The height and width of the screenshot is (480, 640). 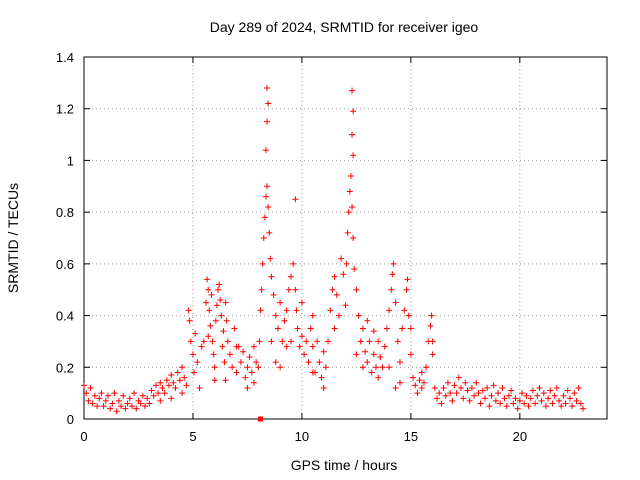 I want to click on y-tick-label: 1.2, so click(x=65, y=109).